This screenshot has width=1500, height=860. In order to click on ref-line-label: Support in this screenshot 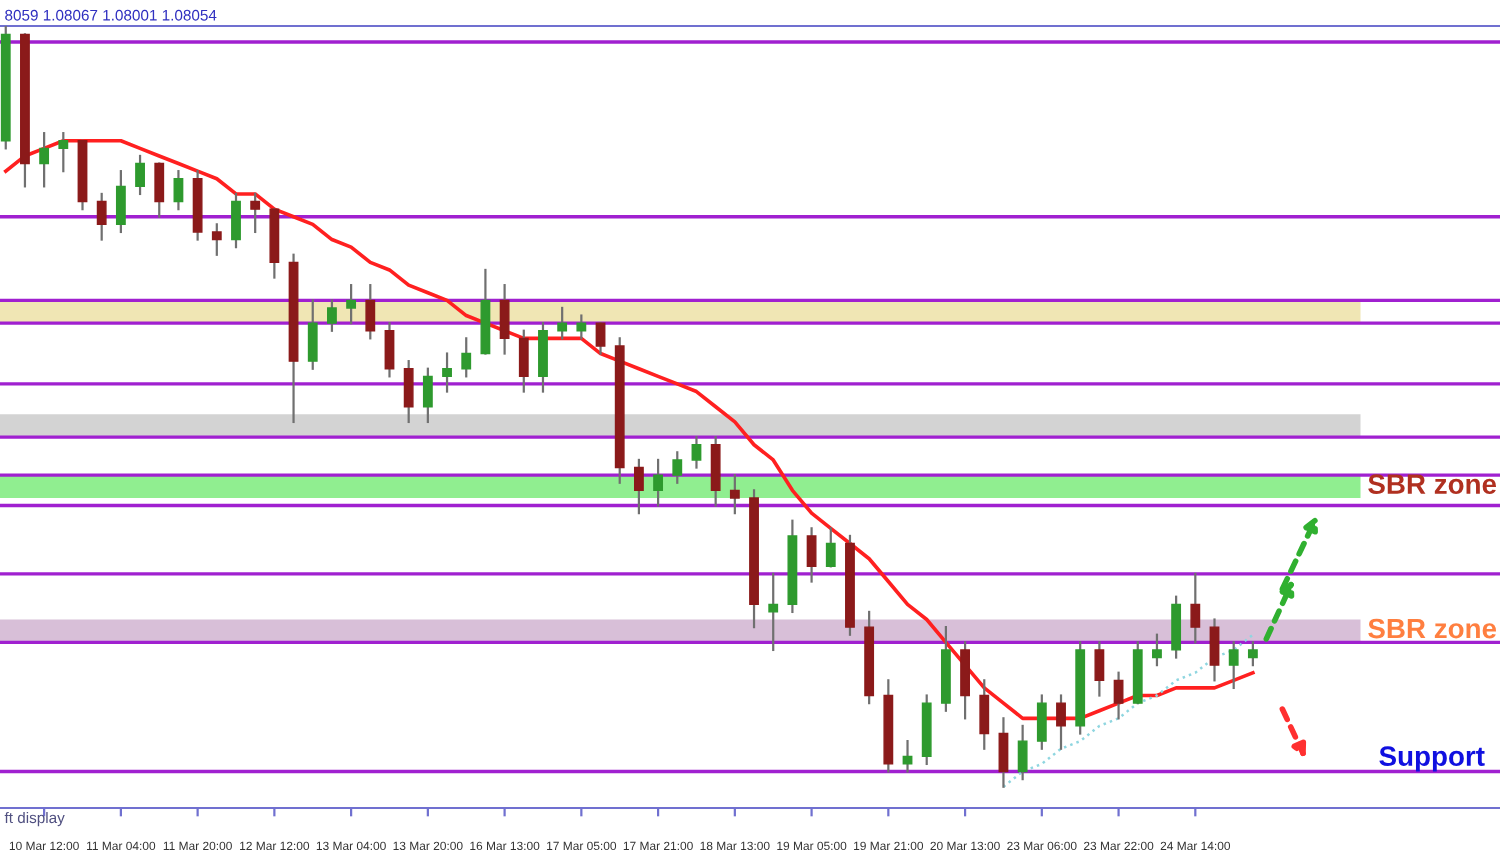, I will do `click(1432, 759)`.